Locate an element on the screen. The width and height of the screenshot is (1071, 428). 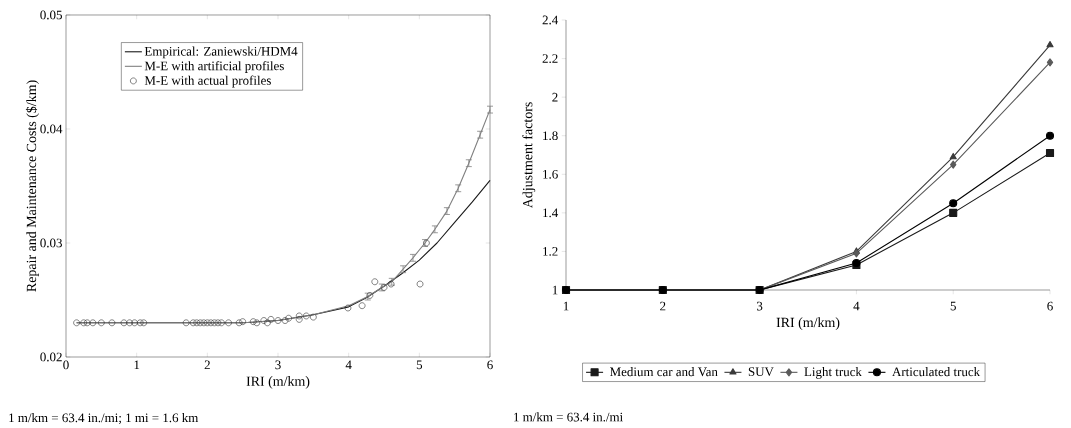
legend-label: Medium car and Van is located at coordinates (664, 372).